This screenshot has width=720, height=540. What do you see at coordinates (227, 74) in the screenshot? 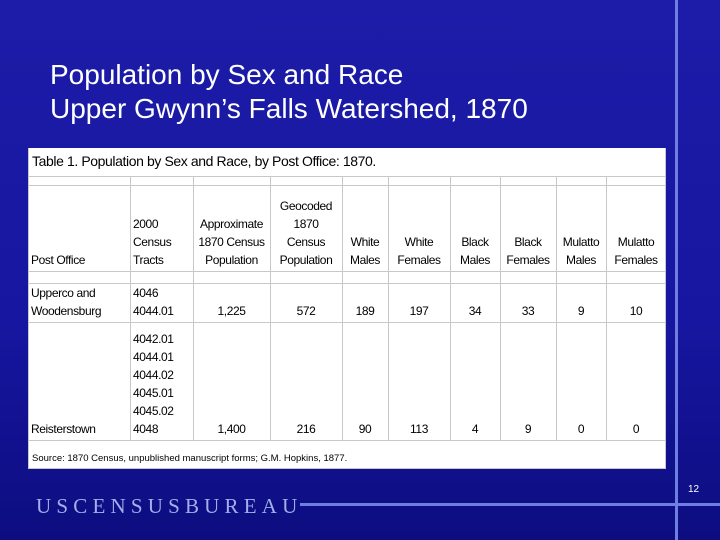
I see `title-line: Population by Sex and Race` at bounding box center [227, 74].